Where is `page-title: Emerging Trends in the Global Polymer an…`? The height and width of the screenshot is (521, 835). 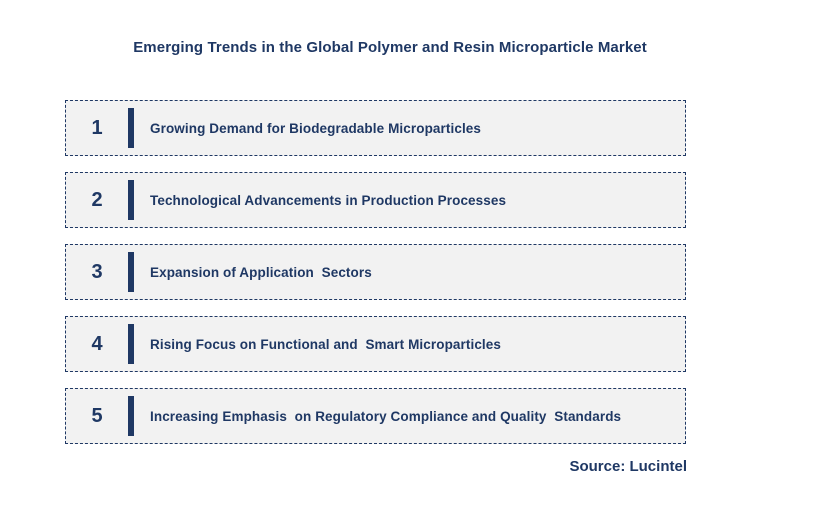 page-title: Emerging Trends in the Global Polymer an… is located at coordinates (390, 47).